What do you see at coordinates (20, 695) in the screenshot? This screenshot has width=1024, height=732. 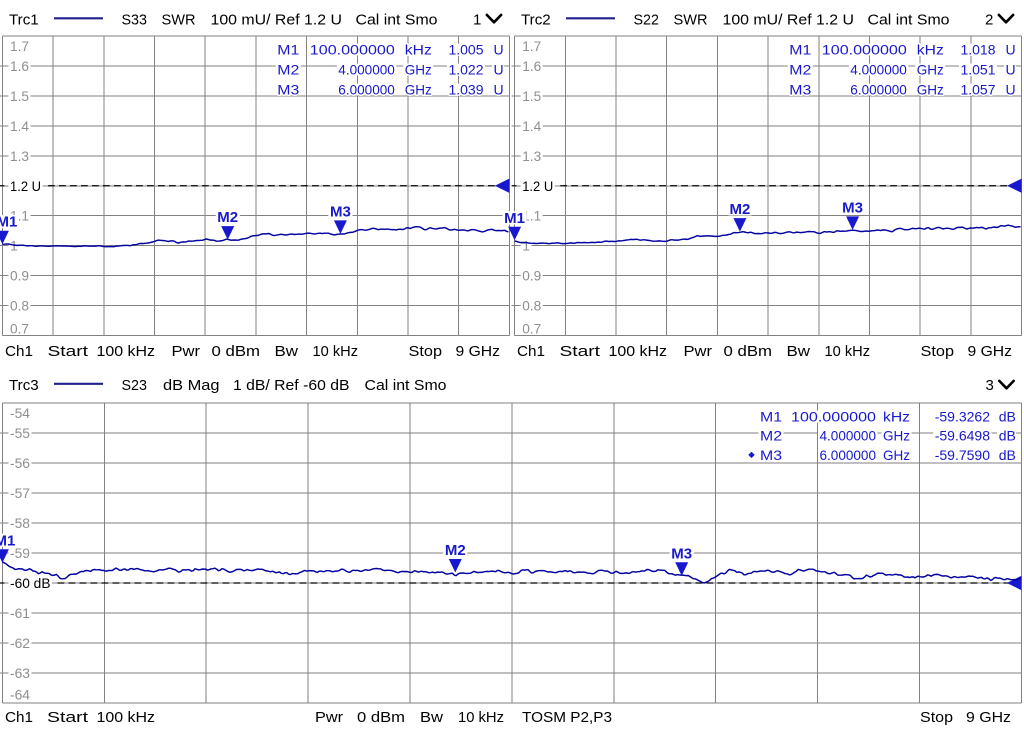 I see `svg-text: -64` at bounding box center [20, 695].